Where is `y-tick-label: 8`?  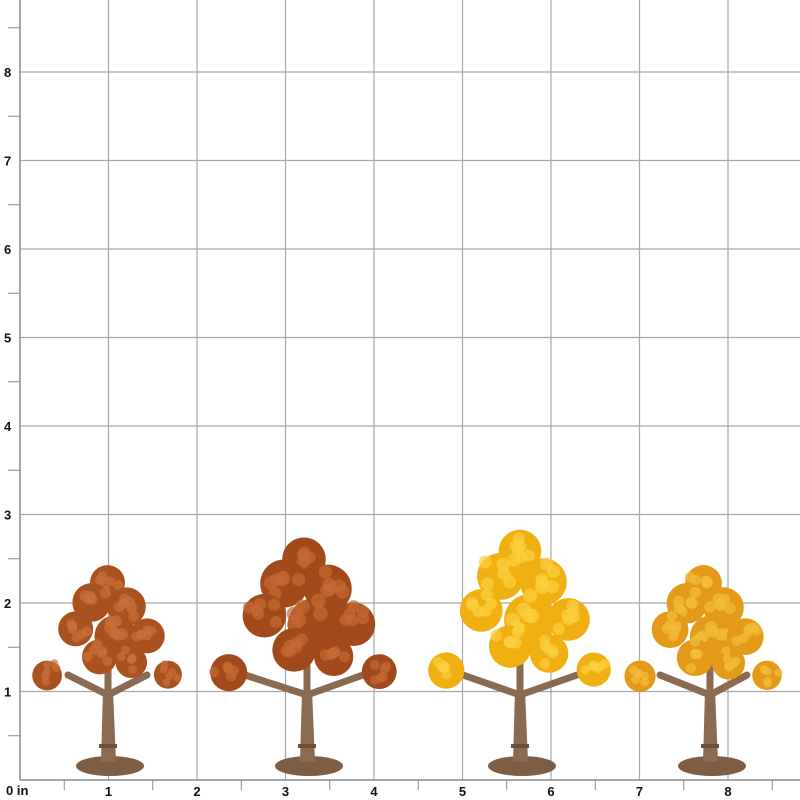 y-tick-label: 8 is located at coordinates (7, 72).